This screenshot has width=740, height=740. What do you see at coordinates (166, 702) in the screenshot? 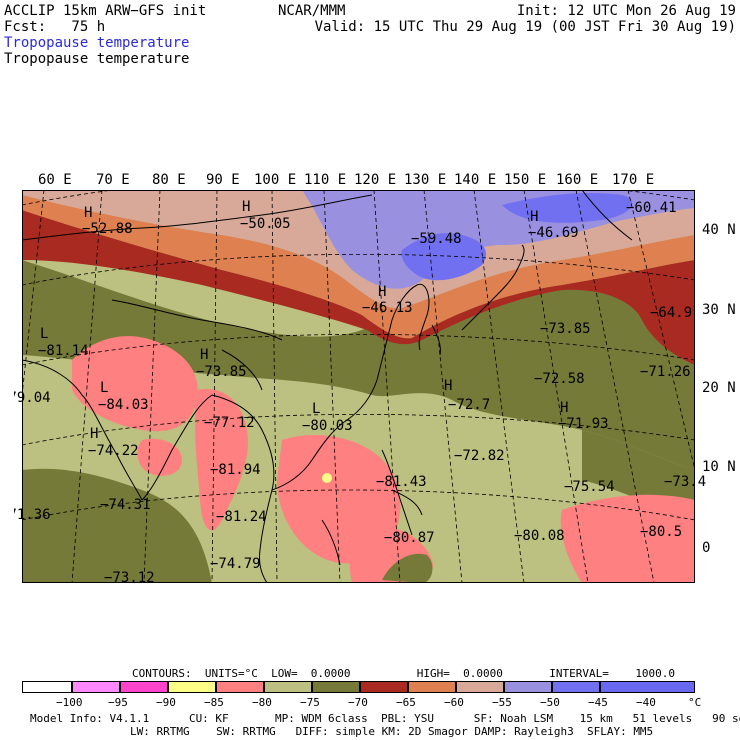
I see `colorbar-label: −90` at bounding box center [166, 702].